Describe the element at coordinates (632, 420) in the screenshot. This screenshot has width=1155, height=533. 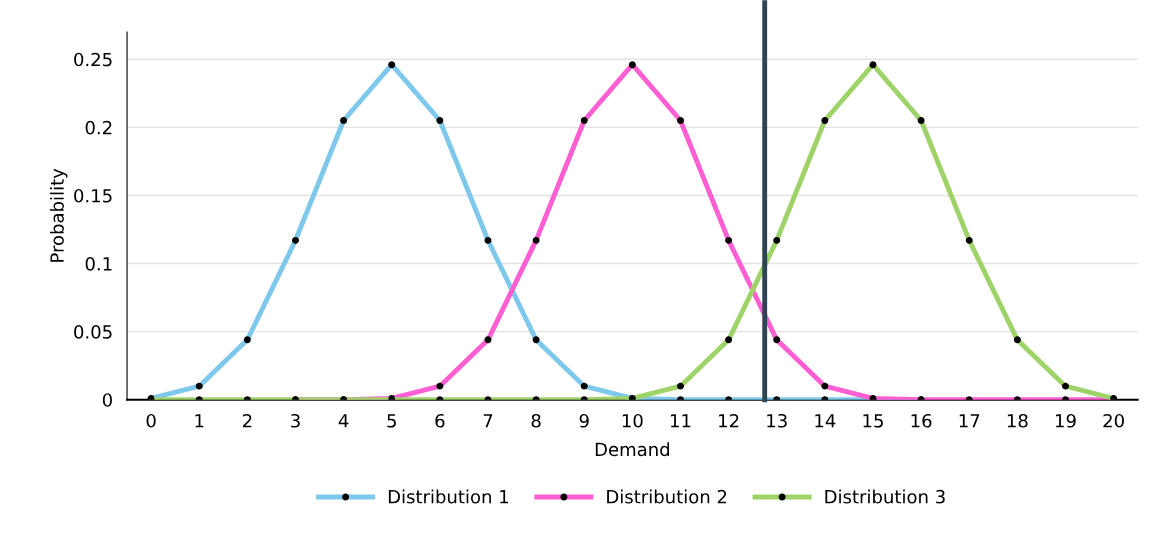
I see `x-tick-label: 10` at that location.